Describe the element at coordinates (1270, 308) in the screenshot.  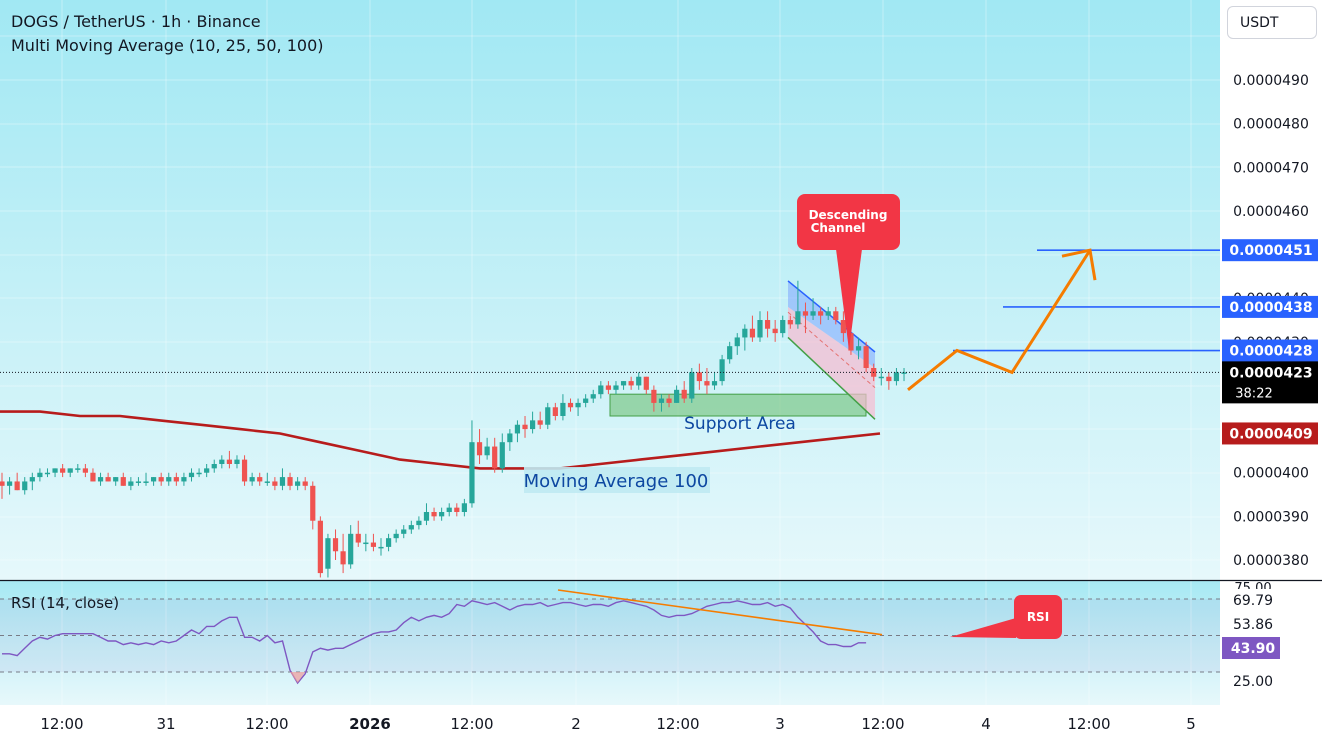
I see `target-1-tag: 0.0000438` at that location.